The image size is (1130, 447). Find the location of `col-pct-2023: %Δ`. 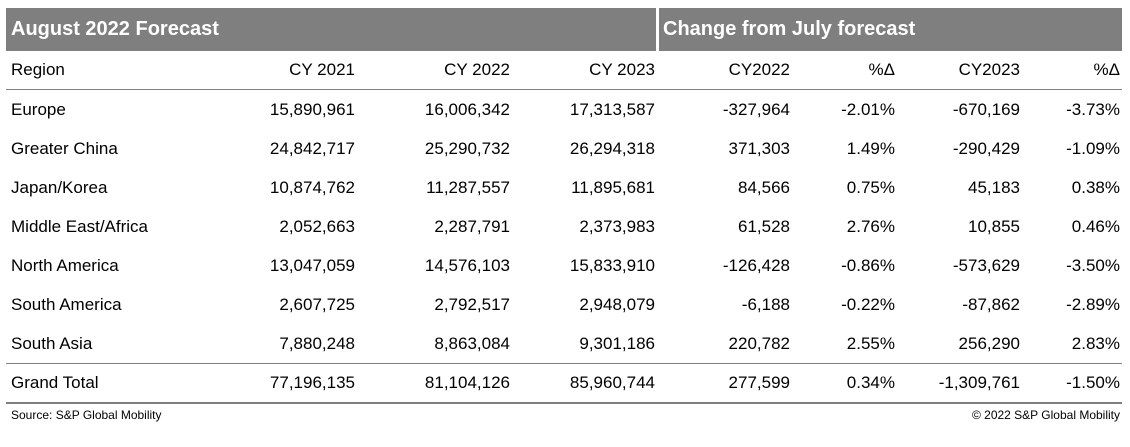

col-pct-2023: %Δ is located at coordinates (1072, 70).